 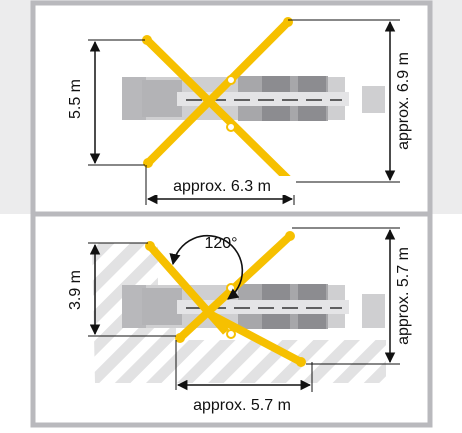 What do you see at coordinates (403, 296) in the screenshot?
I see `side-label-bottom: approx. 5.7 m` at bounding box center [403, 296].